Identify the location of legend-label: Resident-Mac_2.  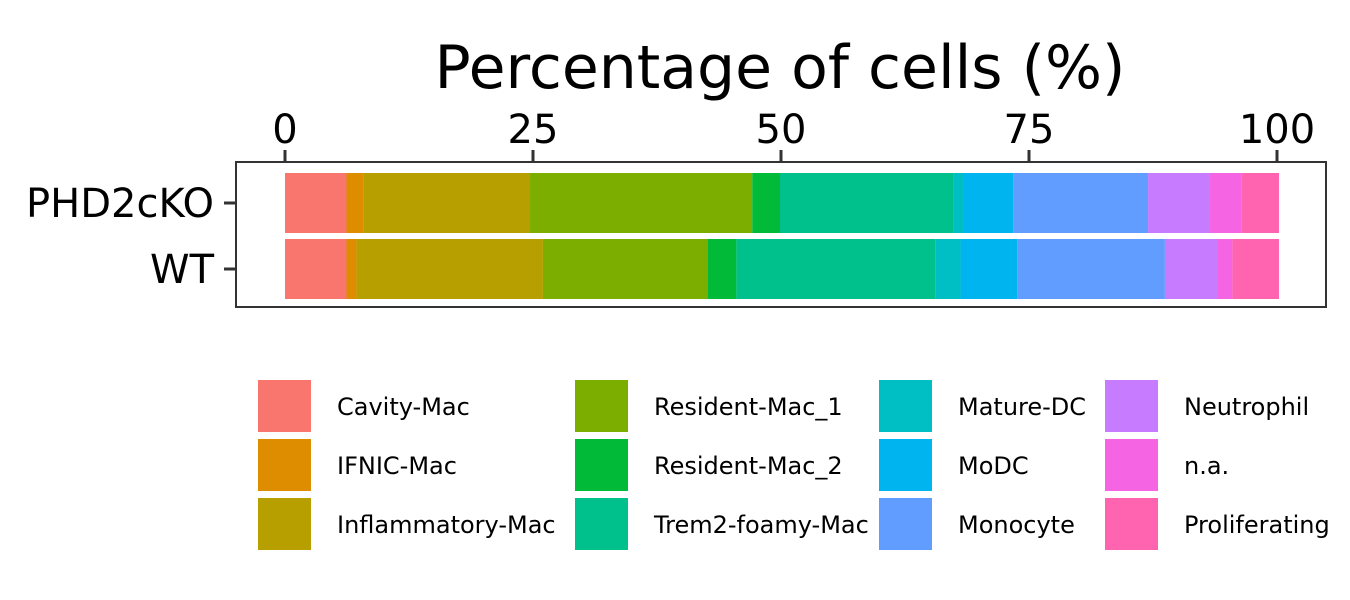
(748, 466).